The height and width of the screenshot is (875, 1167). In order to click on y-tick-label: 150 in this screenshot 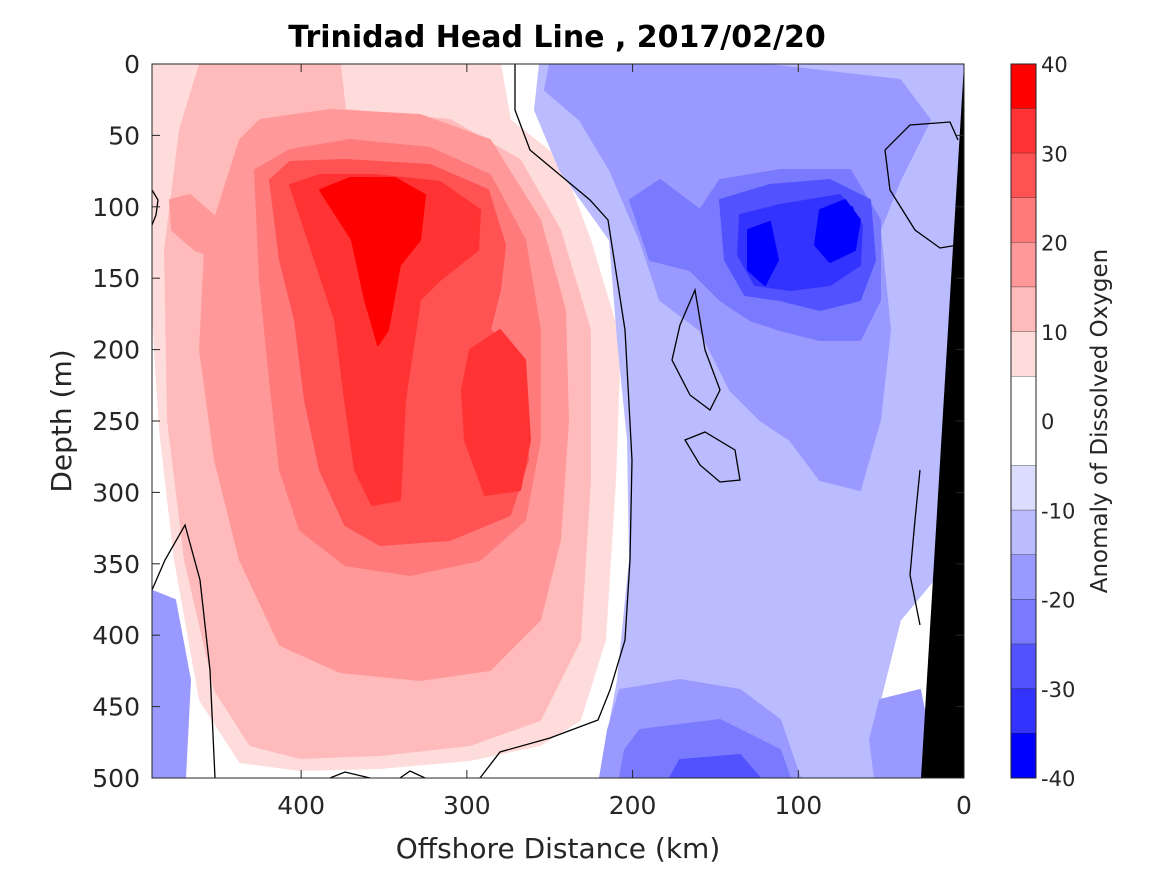, I will do `click(116, 278)`.